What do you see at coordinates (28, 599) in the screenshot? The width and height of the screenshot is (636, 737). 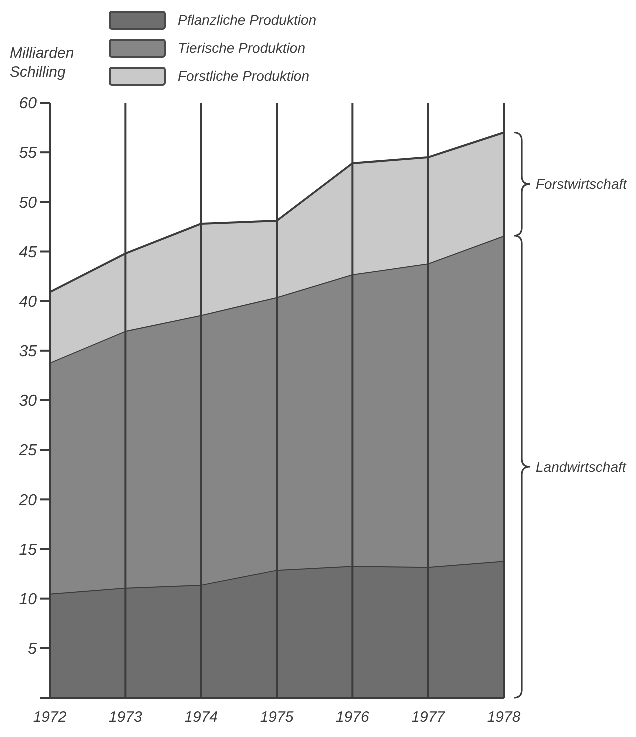 I see `y-tick-label: 10` at bounding box center [28, 599].